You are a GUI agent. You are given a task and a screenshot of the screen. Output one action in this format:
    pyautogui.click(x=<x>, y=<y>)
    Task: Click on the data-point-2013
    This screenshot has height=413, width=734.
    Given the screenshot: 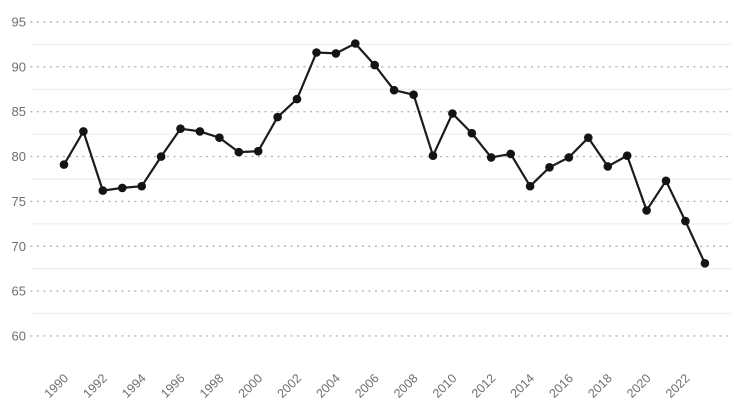 What is the action you would take?
    pyautogui.click(x=510, y=154)
    